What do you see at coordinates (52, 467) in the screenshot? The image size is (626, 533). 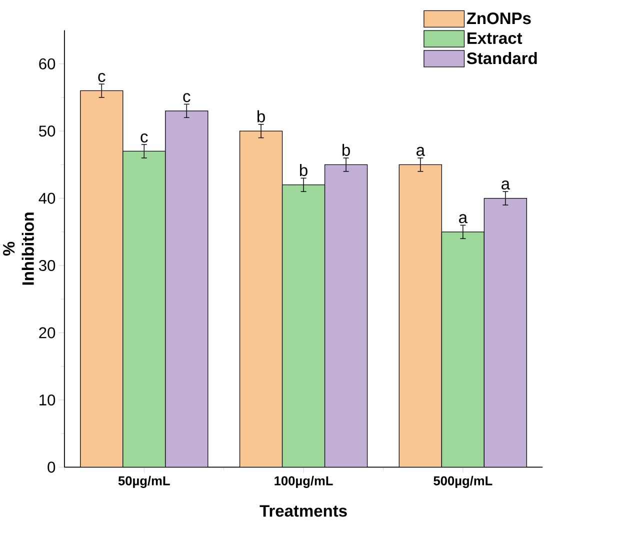 I see `y-tick-label: 0` at bounding box center [52, 467].